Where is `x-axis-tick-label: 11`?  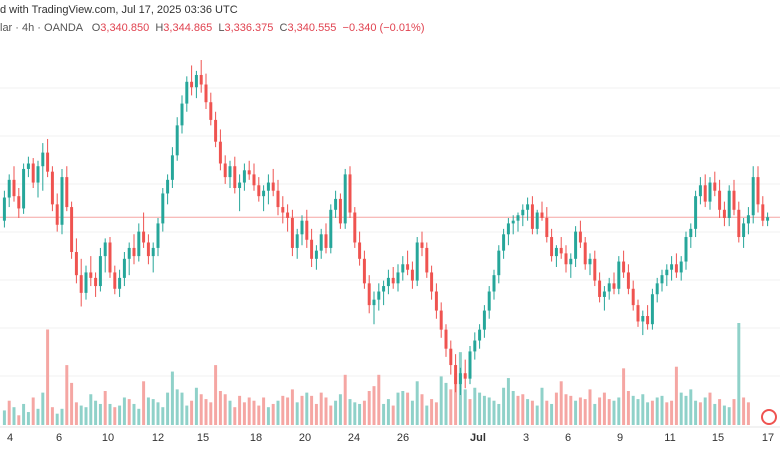
x-axis-tick-label: 11 is located at coordinates (669, 438).